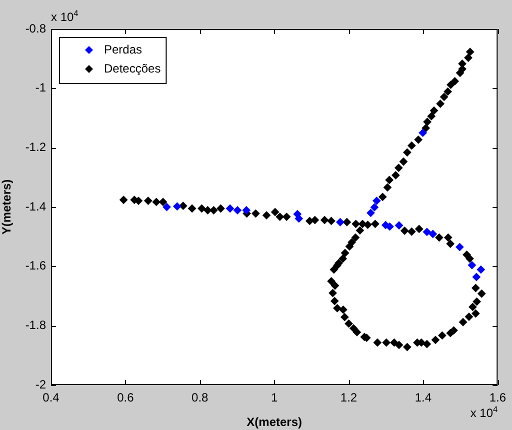 This screenshot has width=512, height=430. Describe the element at coordinates (274, 422) in the screenshot. I see `x-axis-title: X(meters)` at that location.